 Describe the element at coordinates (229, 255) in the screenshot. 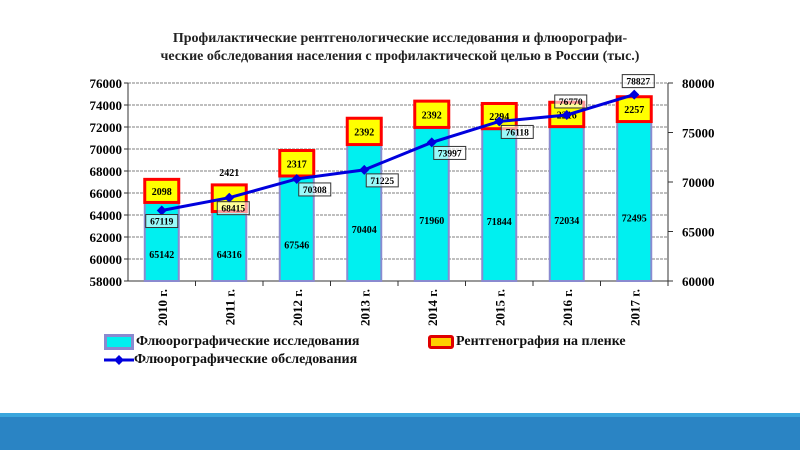

I see `bar-value-label: 64316` at that location.